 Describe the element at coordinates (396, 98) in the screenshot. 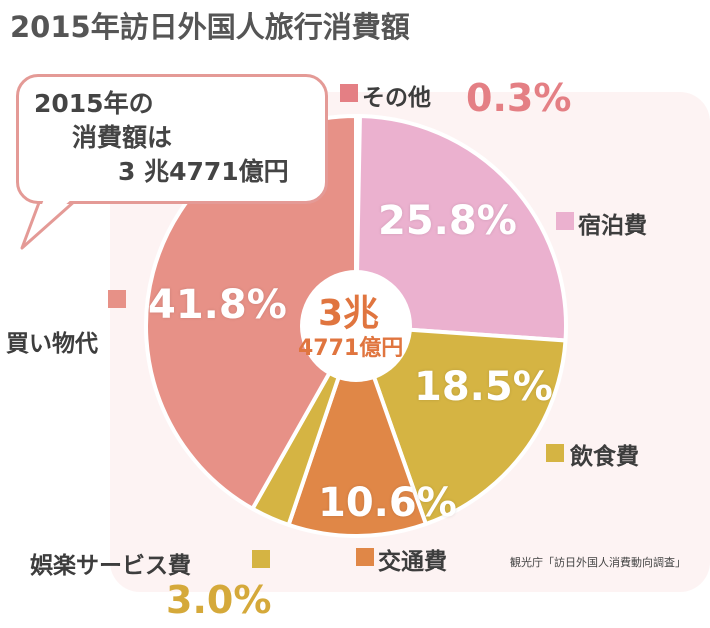

I see `legend-label-other: その他` at that location.